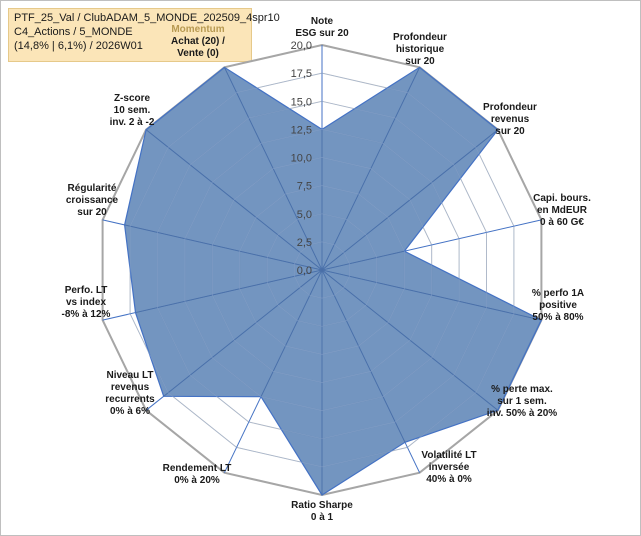 Image resolution: width=641 pixels, height=536 pixels. Describe the element at coordinates (92, 188) in the screenshot. I see `axis-label-line: Régularité` at that location.